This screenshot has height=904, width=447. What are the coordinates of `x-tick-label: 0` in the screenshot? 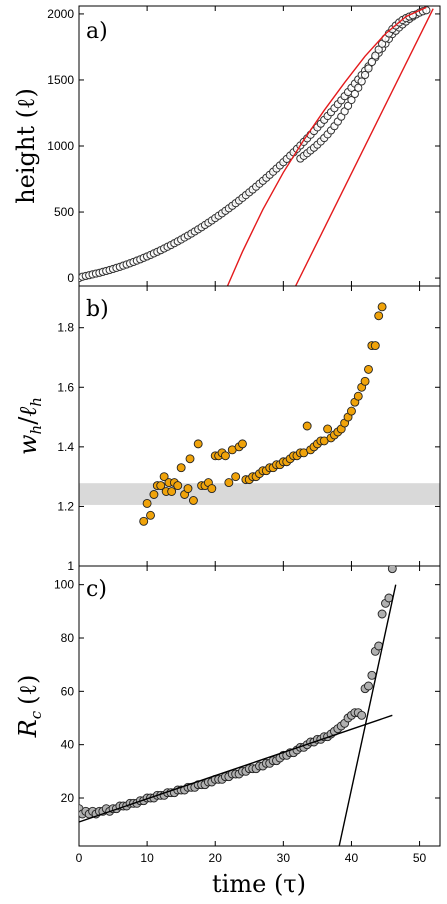 It's located at (79, 858).